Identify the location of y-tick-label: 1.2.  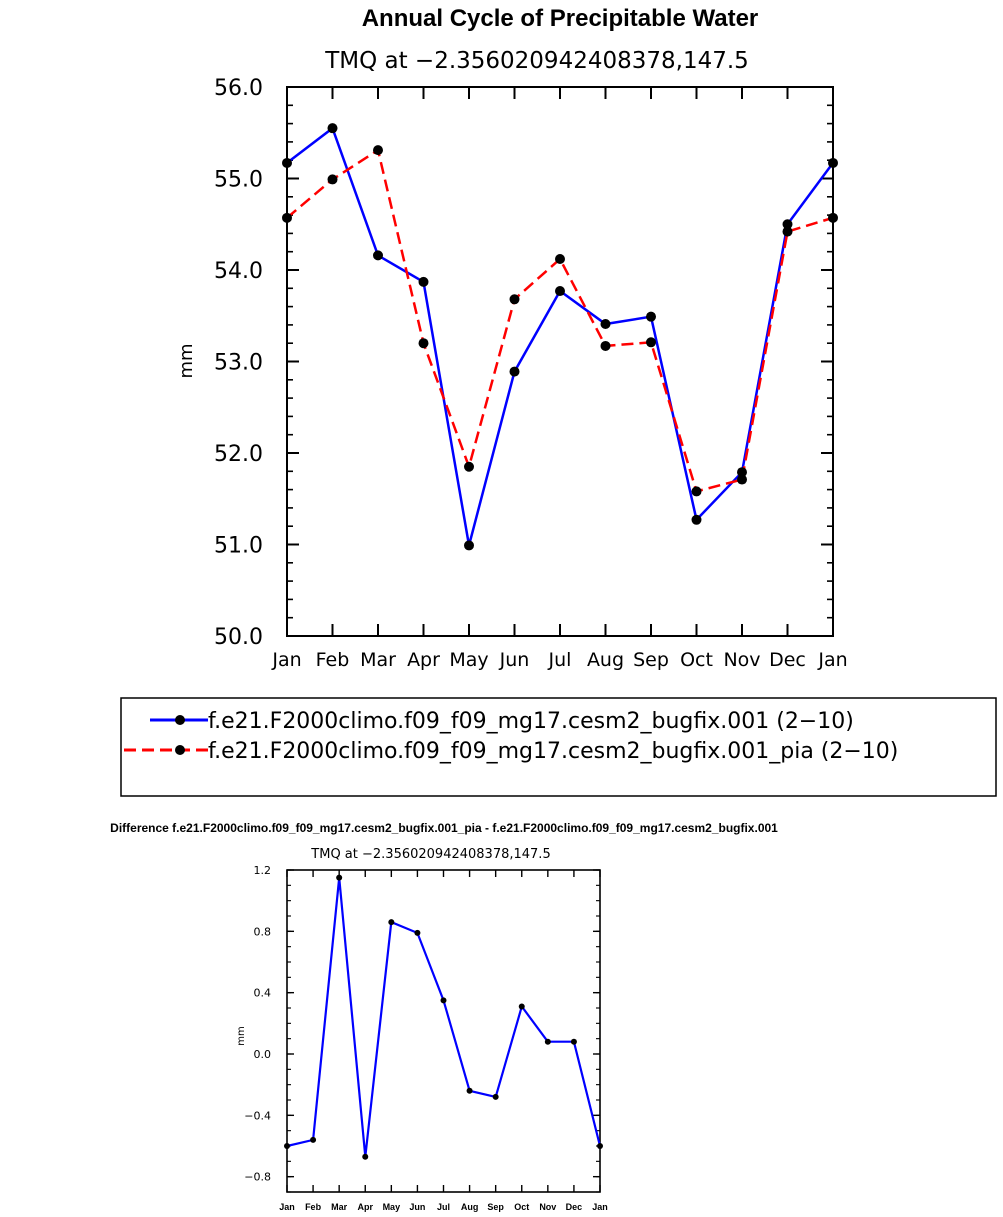
(263, 870).